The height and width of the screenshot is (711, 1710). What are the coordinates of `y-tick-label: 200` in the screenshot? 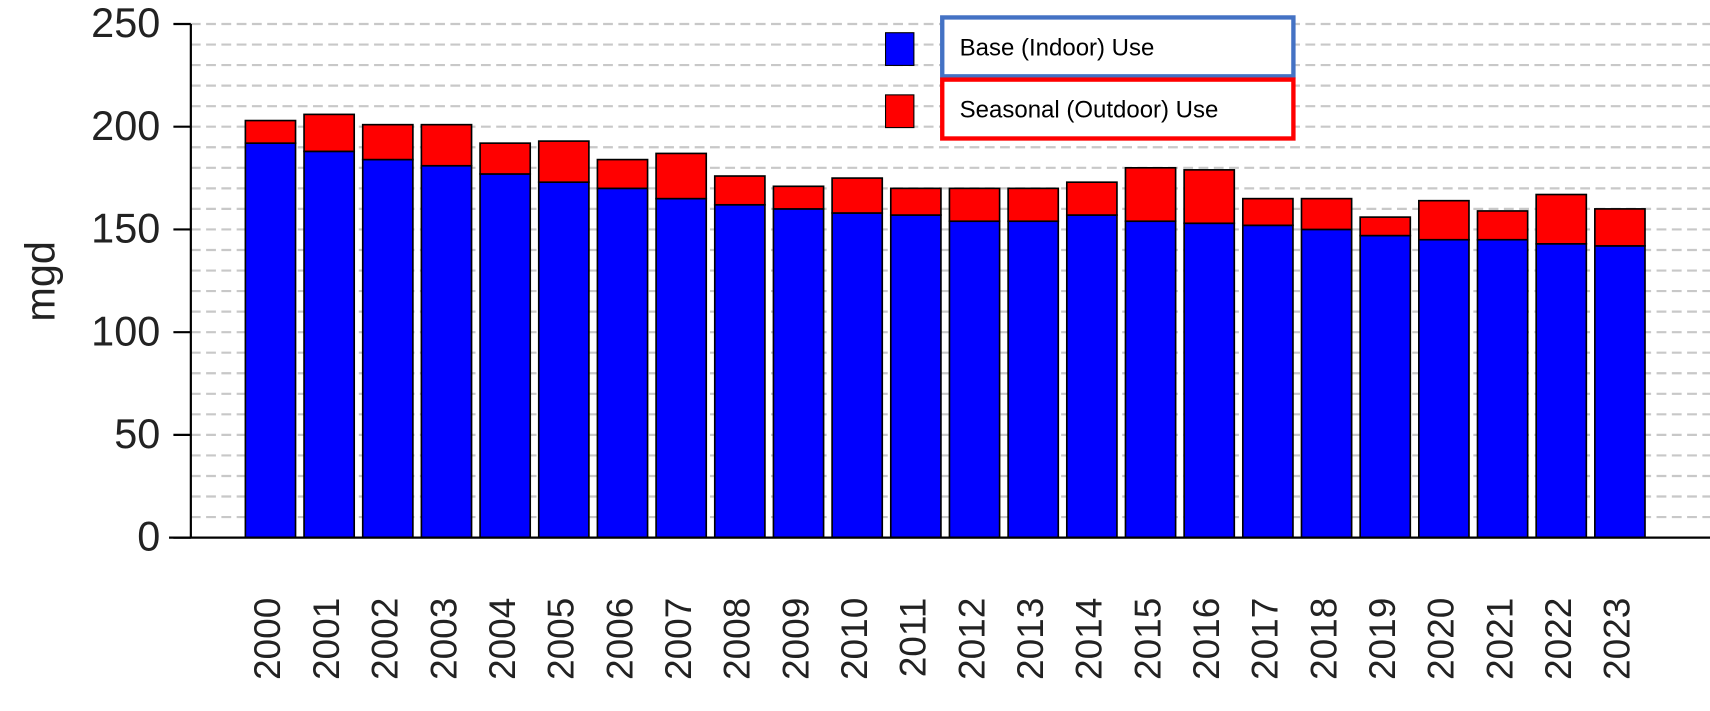 It's located at (125, 125).